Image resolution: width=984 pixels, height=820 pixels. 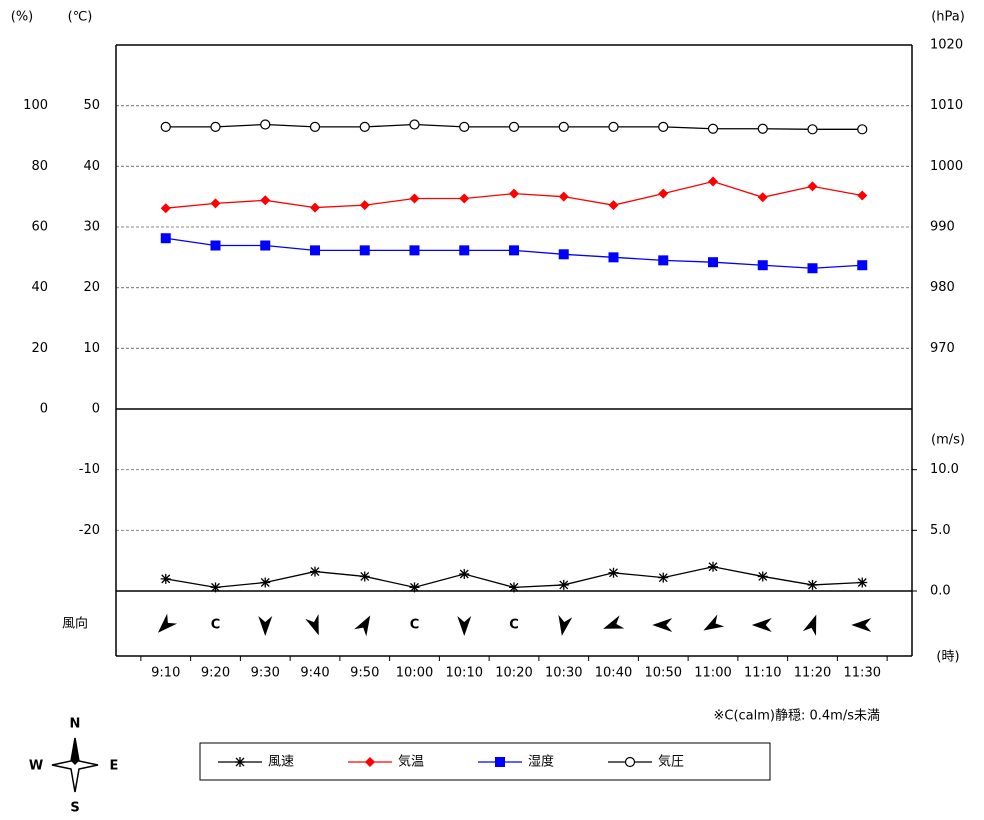 I want to click on legend-label: 湿度, so click(x=541, y=762).